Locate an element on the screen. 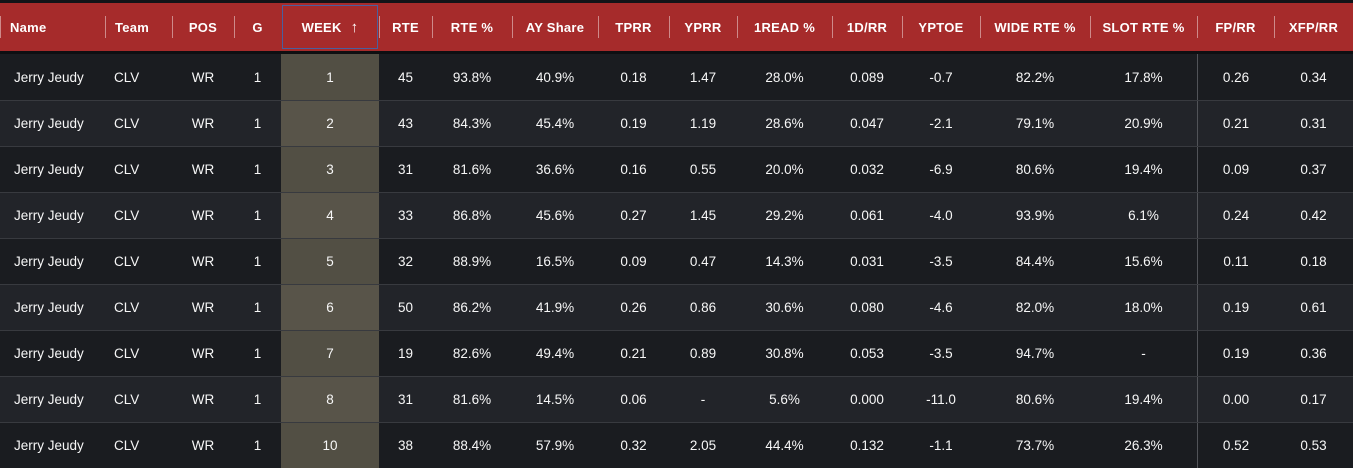  cell-tprr: 0.27 is located at coordinates (633, 215).